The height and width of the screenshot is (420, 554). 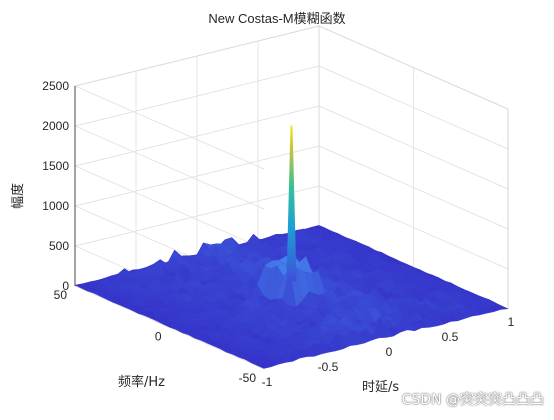 What do you see at coordinates (450, 337) in the screenshot?
I see `x-tick-label: 0.5` at bounding box center [450, 337].